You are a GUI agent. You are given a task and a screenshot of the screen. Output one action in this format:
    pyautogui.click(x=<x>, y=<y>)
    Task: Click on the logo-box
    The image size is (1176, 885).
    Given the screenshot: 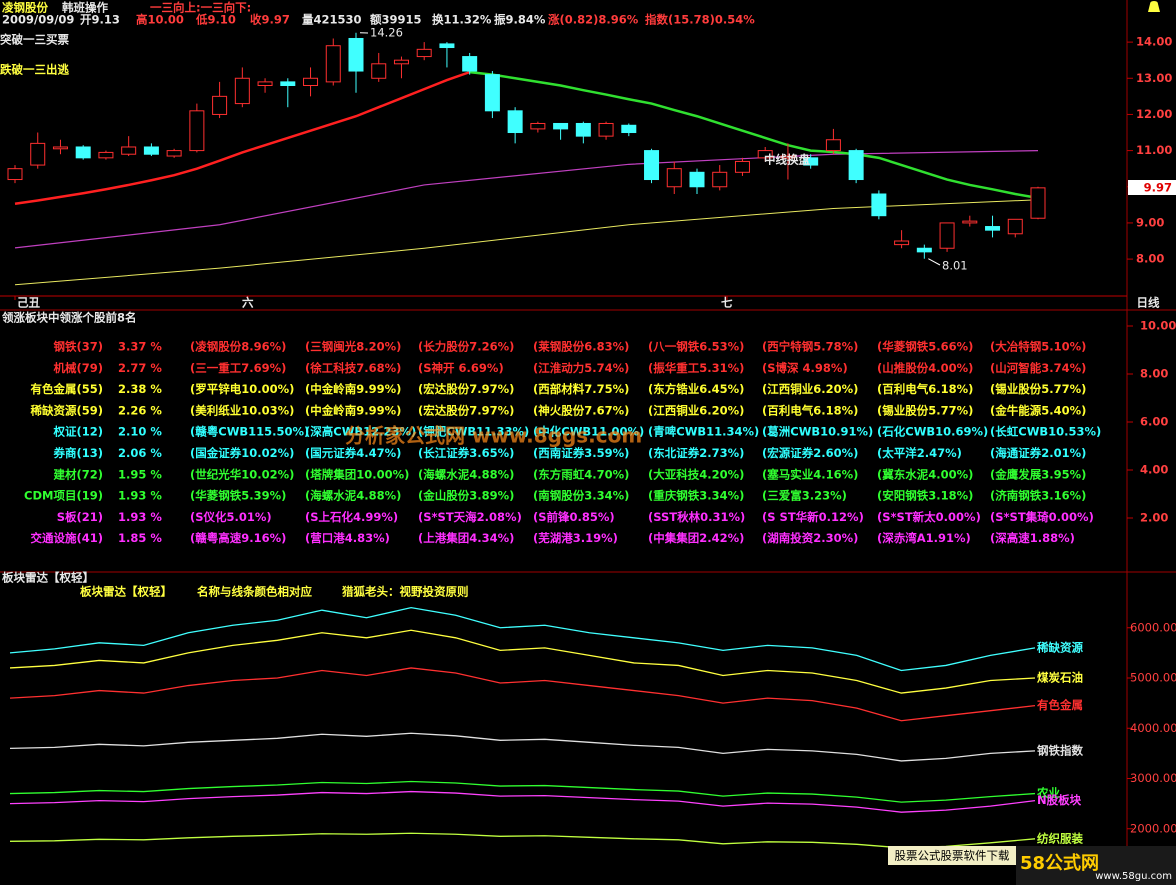 What is the action you would take?
    pyautogui.click(x=1096, y=865)
    